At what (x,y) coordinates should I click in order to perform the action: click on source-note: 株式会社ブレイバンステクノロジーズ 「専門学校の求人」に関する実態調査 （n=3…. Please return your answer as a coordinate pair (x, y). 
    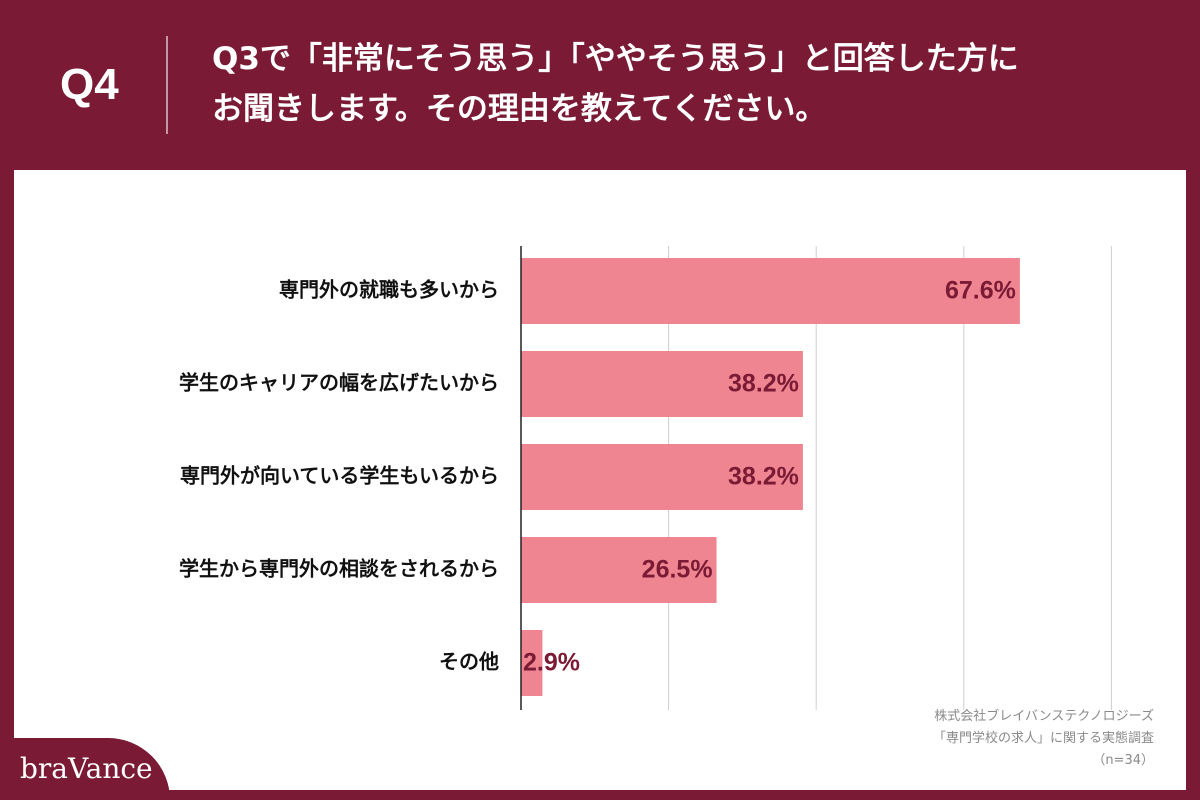
    Looking at the image, I should click on (1043, 739).